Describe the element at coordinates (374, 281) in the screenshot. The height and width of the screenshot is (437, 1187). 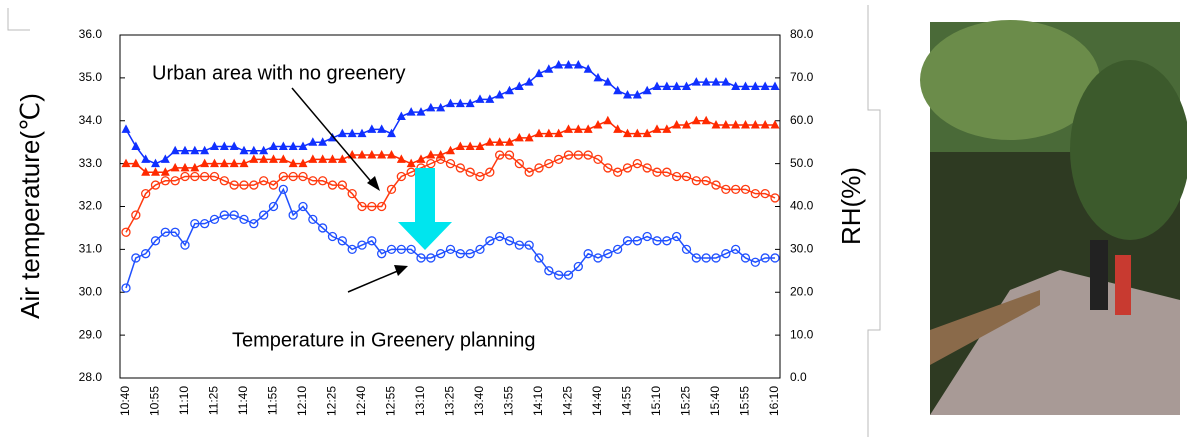
I see `annotation-arrow` at that location.